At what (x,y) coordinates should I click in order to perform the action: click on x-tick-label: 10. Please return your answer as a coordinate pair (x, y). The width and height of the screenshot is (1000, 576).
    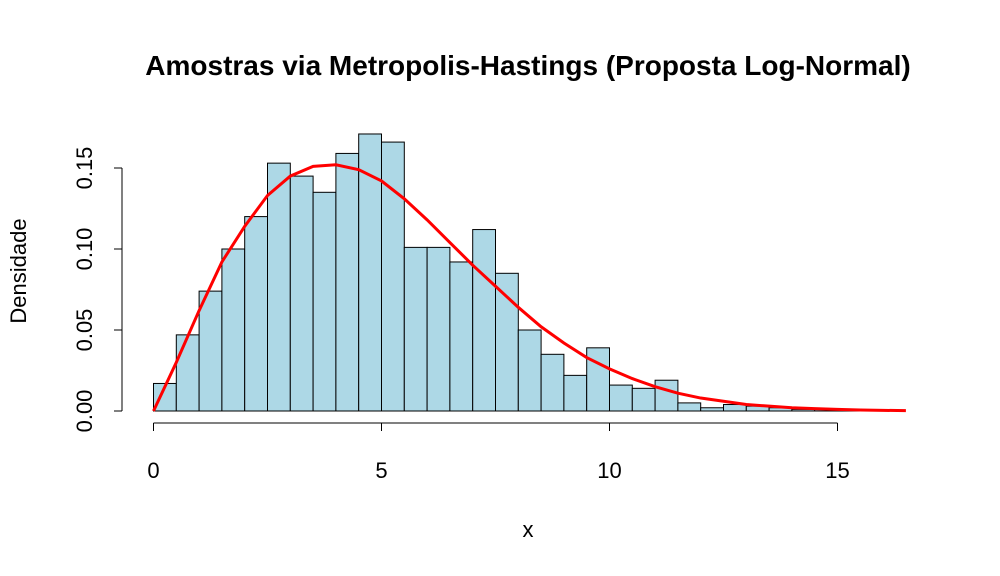
    Looking at the image, I should click on (609, 470).